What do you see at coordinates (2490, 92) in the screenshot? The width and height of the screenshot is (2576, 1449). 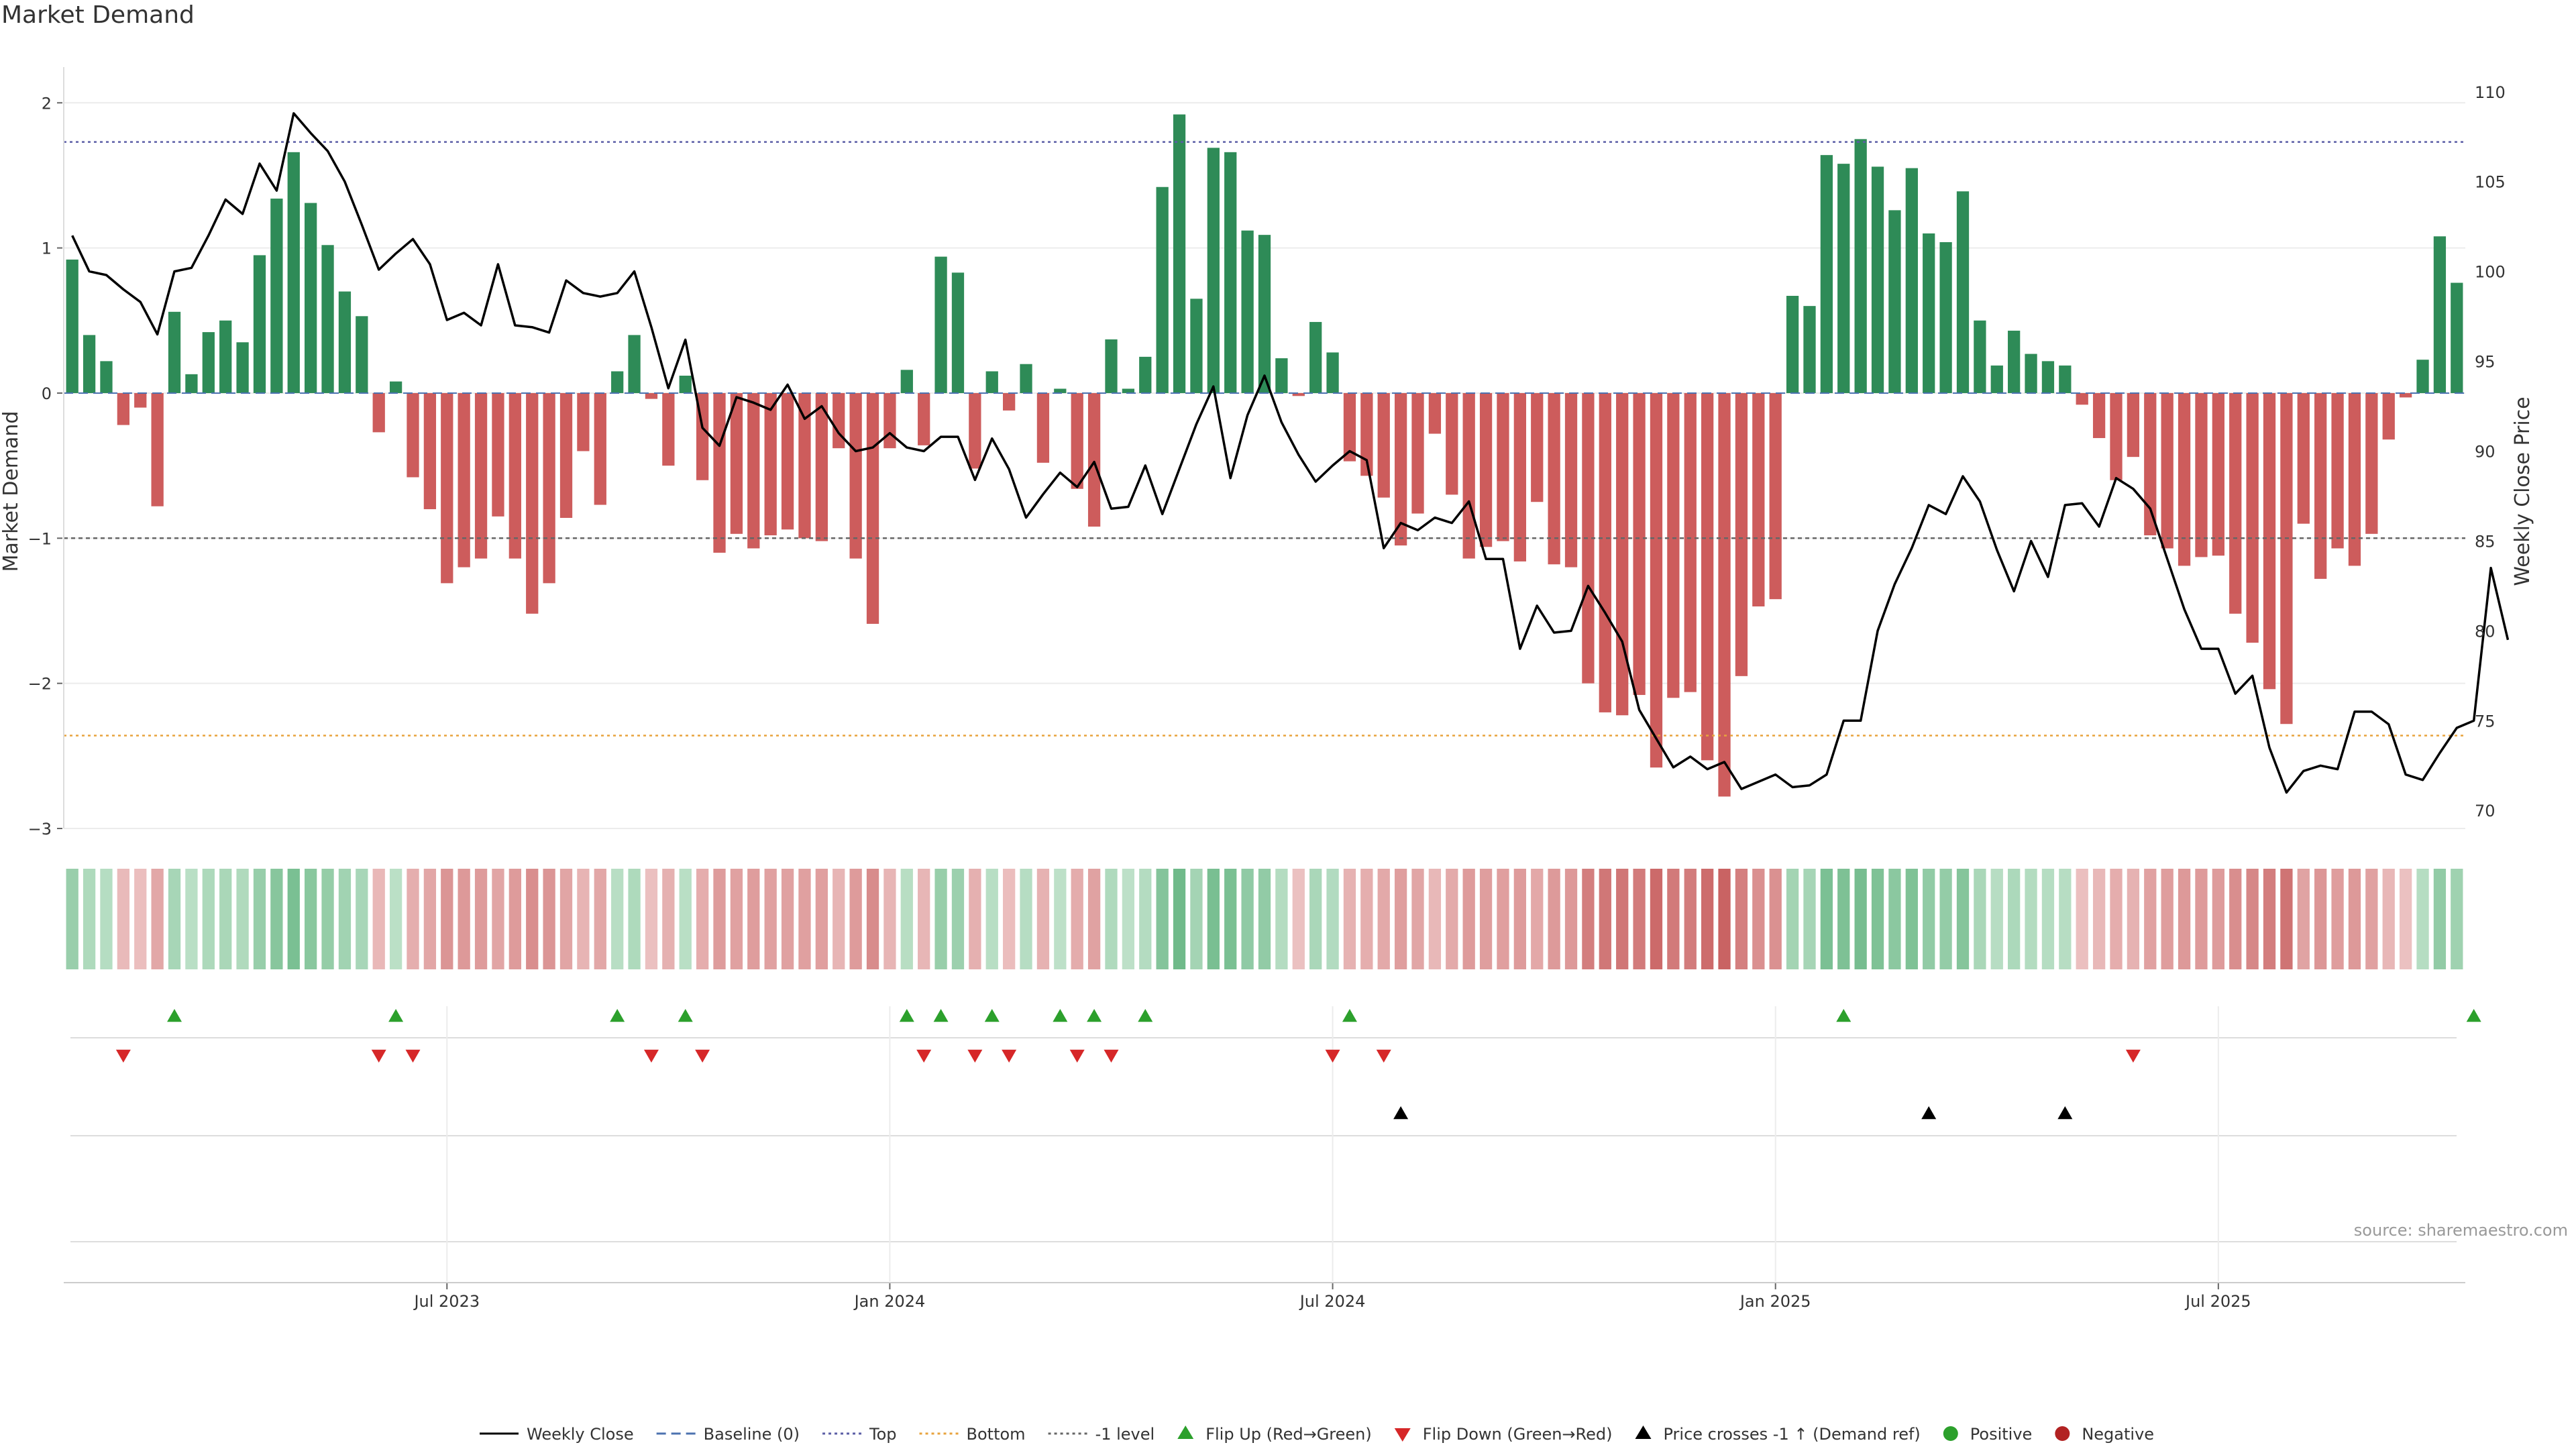 I see `y-tick-label-right: 110` at bounding box center [2490, 92].